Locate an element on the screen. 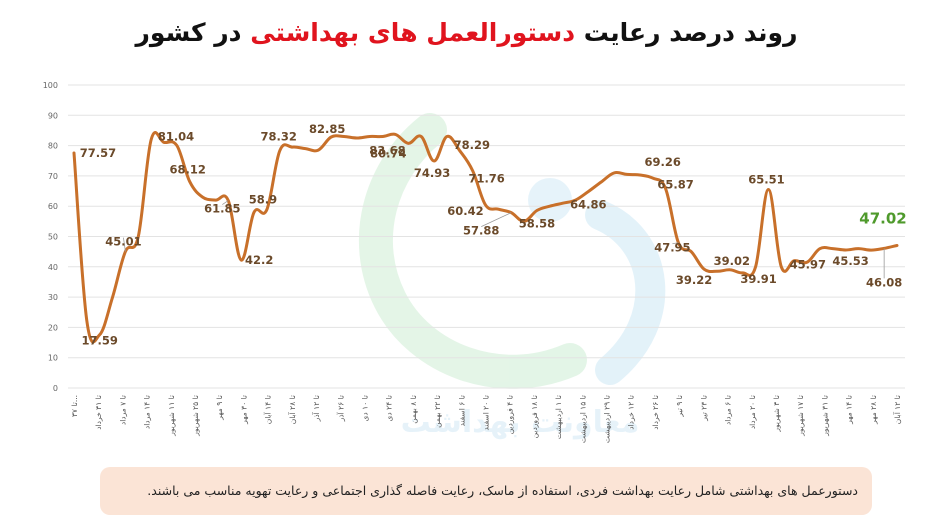 The width and height of the screenshot is (933, 526). data-label: 57.88 is located at coordinates (481, 231).